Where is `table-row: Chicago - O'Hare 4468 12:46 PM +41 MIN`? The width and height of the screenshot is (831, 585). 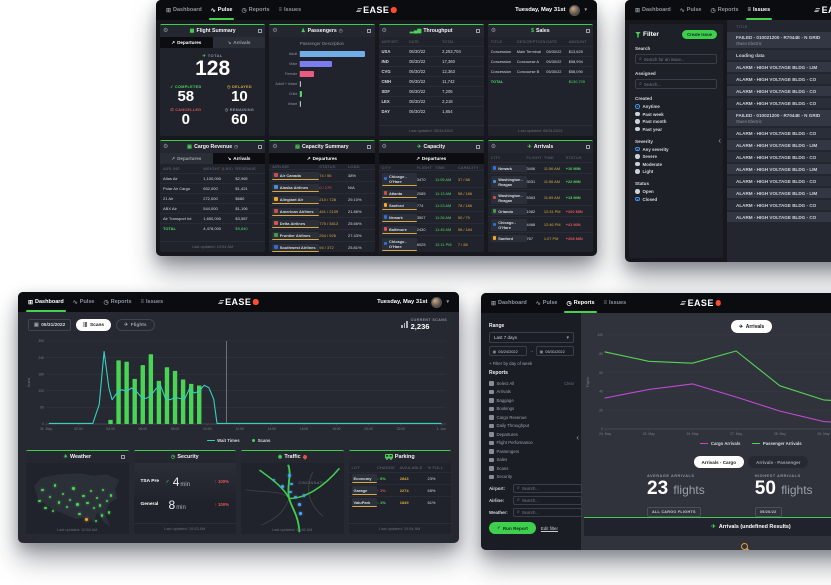 table-row: Chicago - O'Hare 4468 12:46 PM +41 MIN is located at coordinates (540, 224).